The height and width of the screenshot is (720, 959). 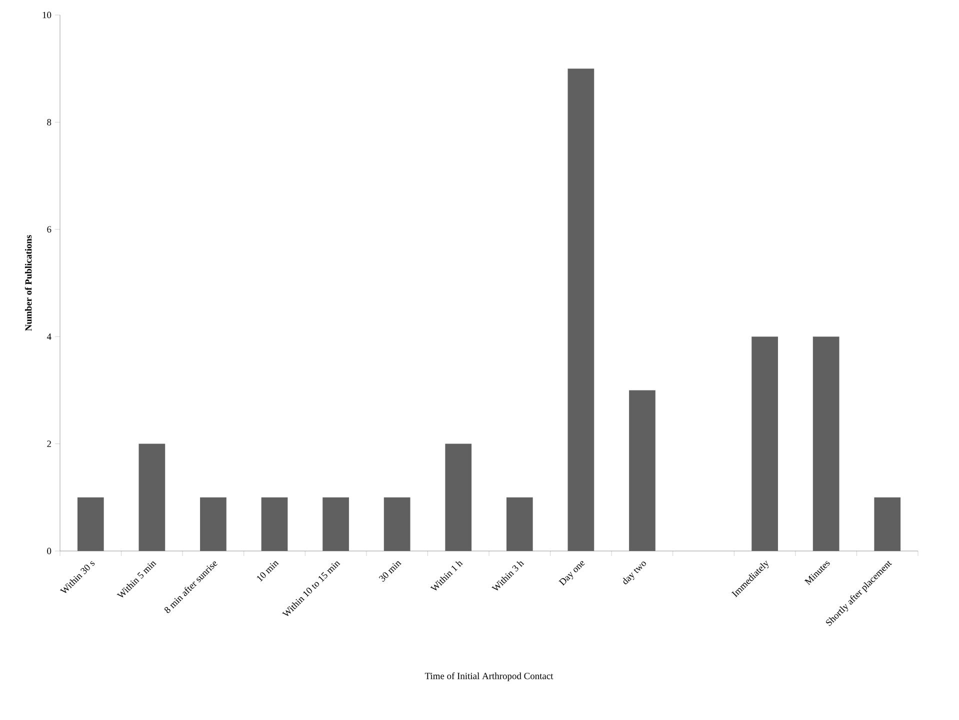 What do you see at coordinates (47, 15) in the screenshot?
I see `y-tick-label: 10` at bounding box center [47, 15].